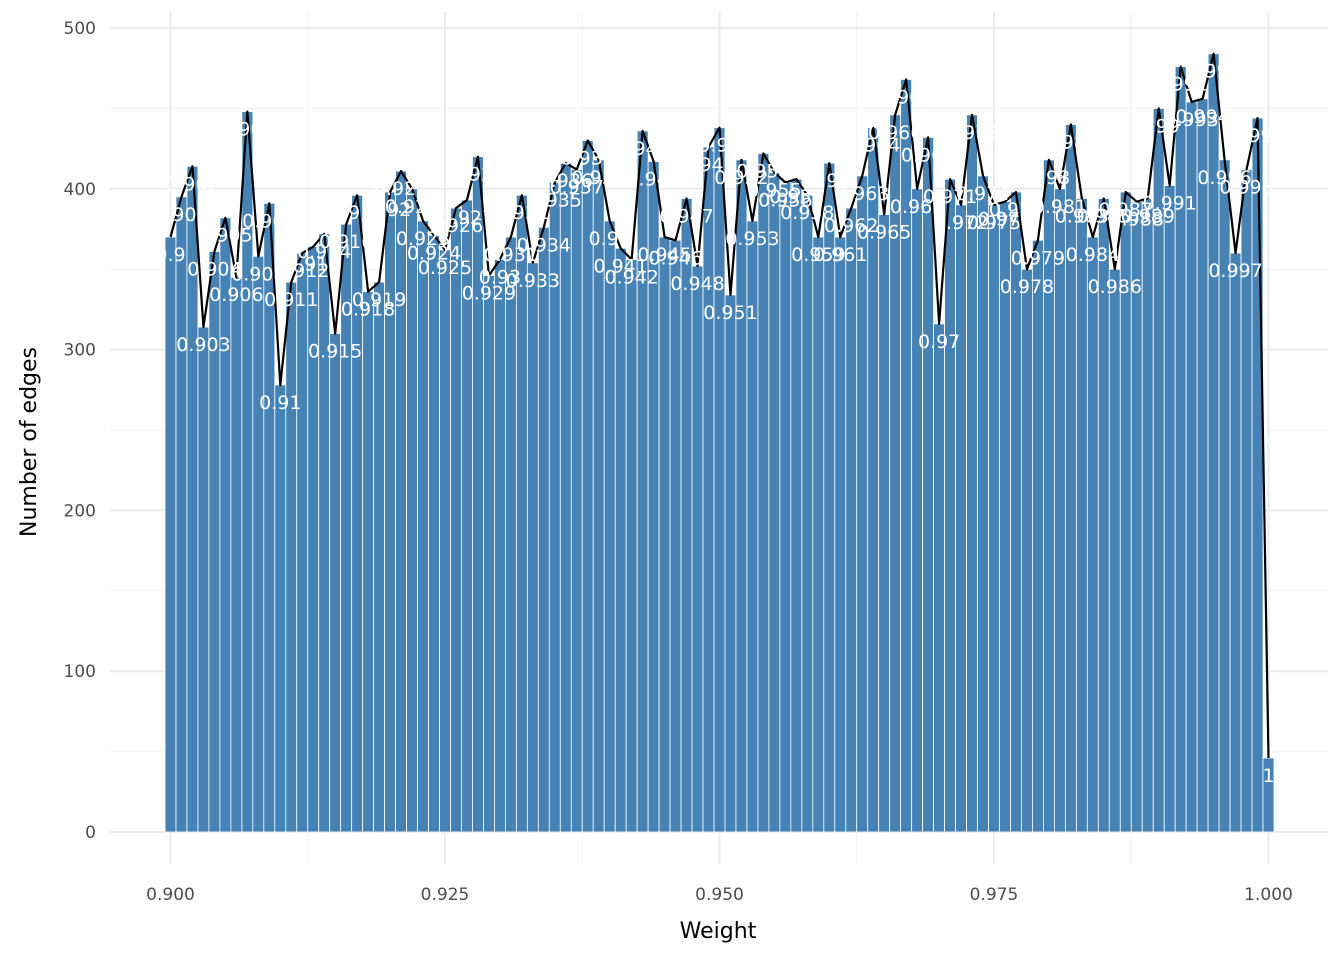 The image size is (1344, 960). What do you see at coordinates (895, 133) in the screenshot?
I see `bar-value-label: 0.966` at bounding box center [895, 133].